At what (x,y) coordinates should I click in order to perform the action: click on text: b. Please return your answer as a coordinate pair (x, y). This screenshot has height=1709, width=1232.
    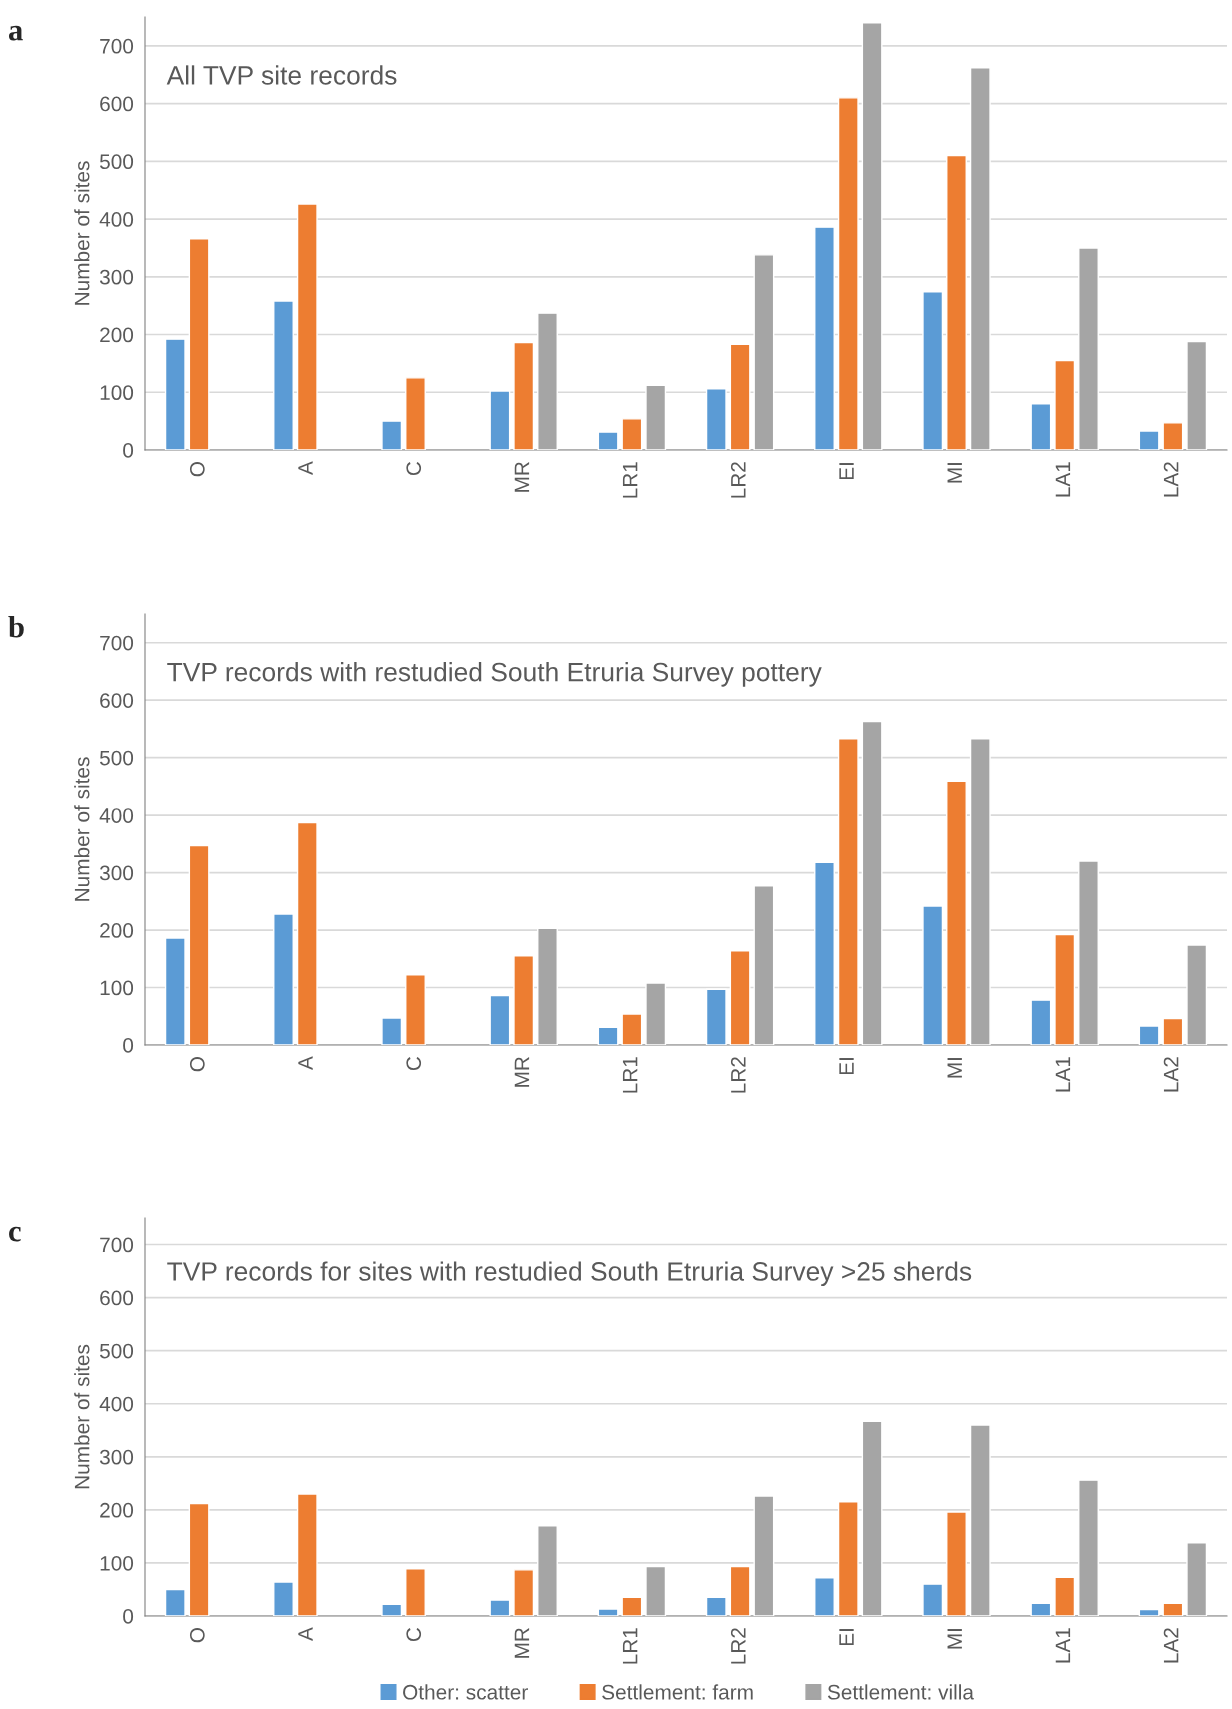
    Looking at the image, I should click on (16, 627).